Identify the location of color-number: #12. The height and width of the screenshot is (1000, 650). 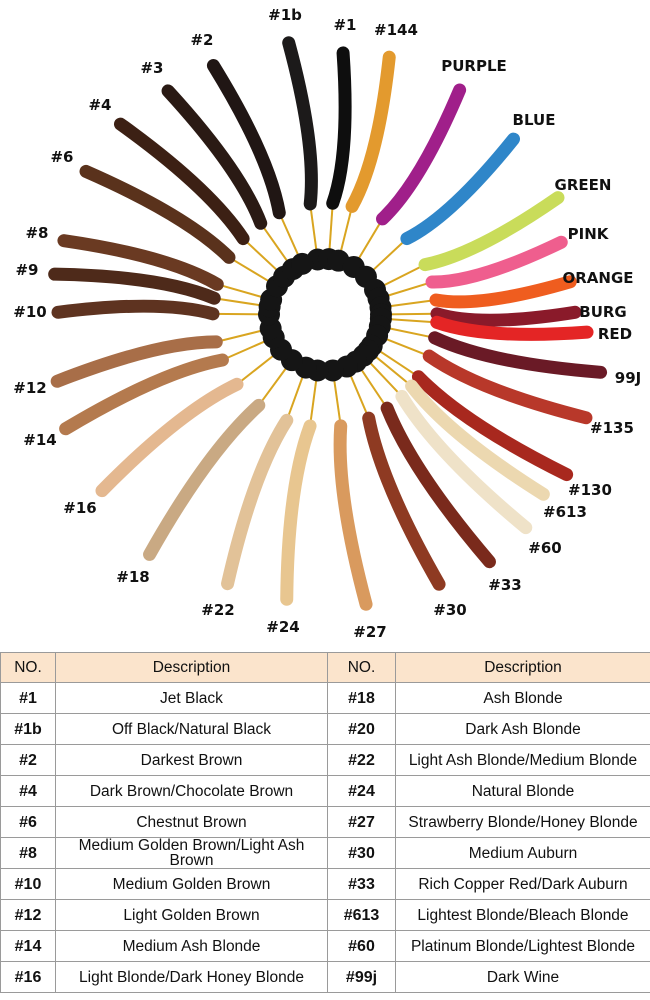
(28, 915).